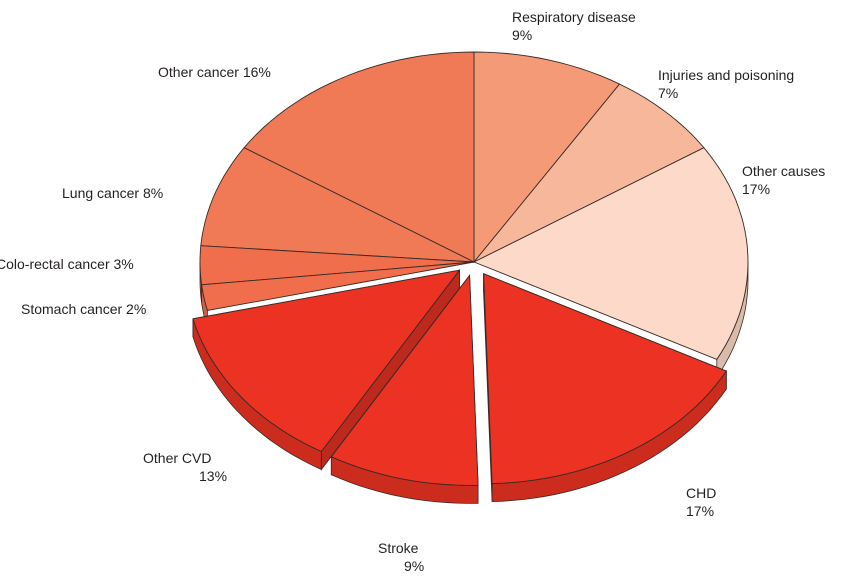 This screenshot has height=584, width=856. I want to click on slice-respiratory-disease, so click(547, 157).